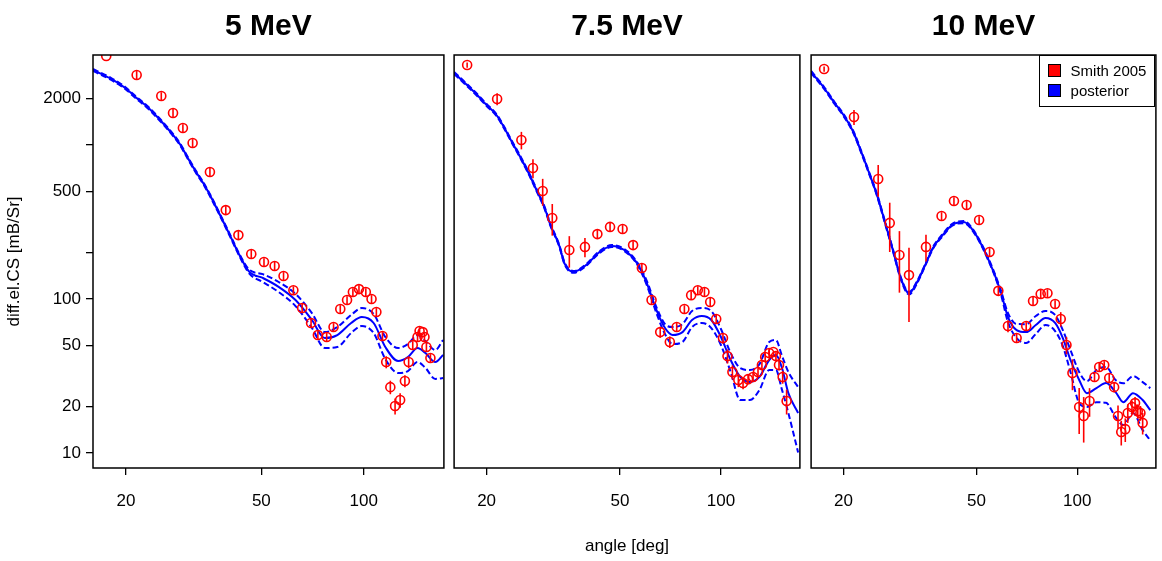 Image resolution: width=1162 pixels, height=561 pixels. I want to click on y-axis-title: diff.el.CS [mB/Sr], so click(13, 261).